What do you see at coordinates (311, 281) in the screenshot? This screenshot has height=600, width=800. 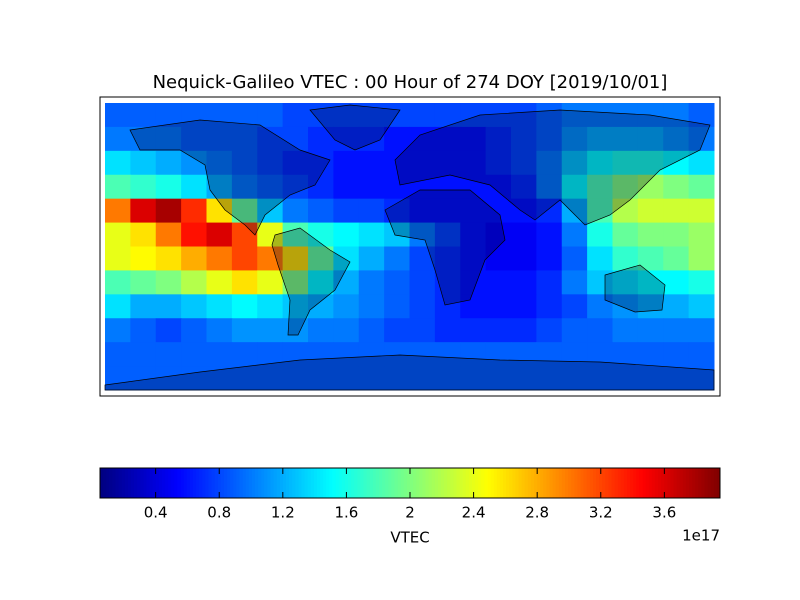 I see `south-america` at bounding box center [311, 281].